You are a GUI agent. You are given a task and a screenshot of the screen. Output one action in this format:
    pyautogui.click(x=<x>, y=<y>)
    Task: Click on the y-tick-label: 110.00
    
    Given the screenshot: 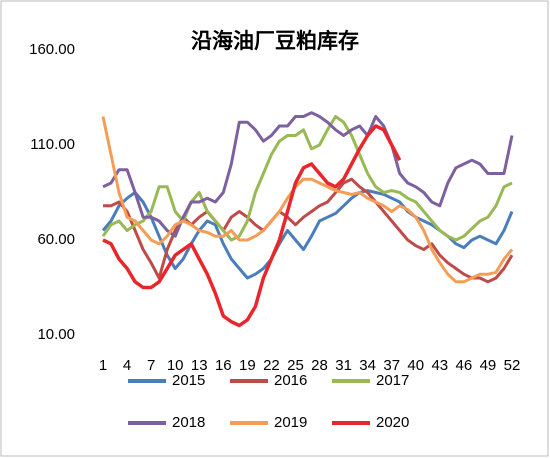 What is the action you would take?
    pyautogui.click(x=52, y=144)
    